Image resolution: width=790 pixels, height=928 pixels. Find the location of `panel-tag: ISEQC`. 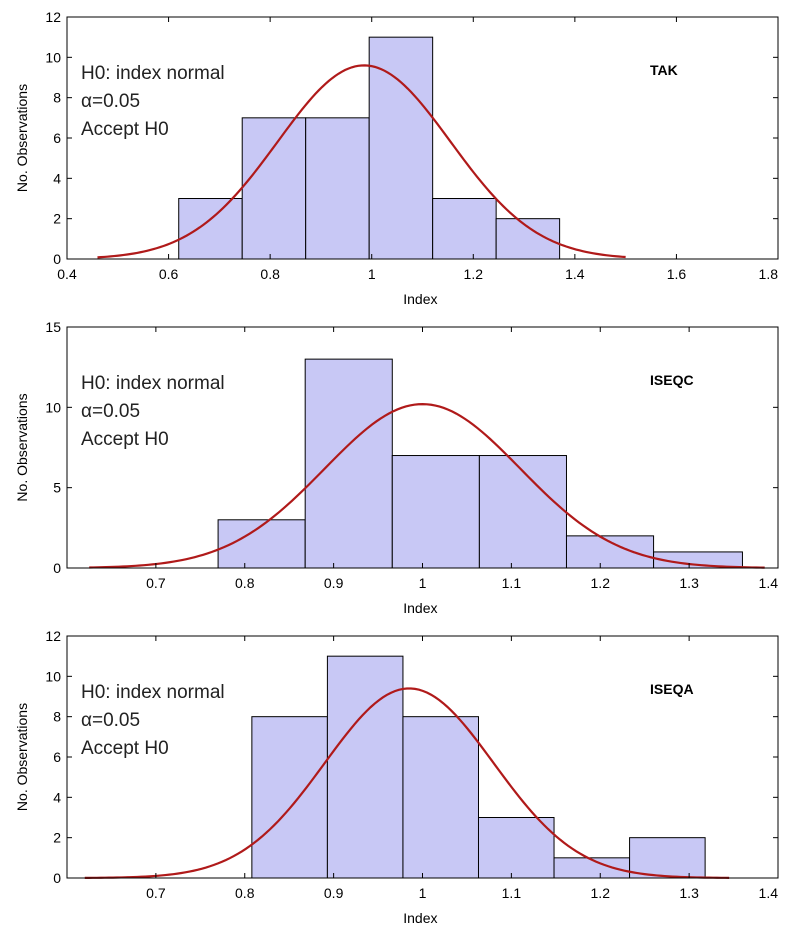

panel-tag: ISEQC is located at coordinates (672, 380).